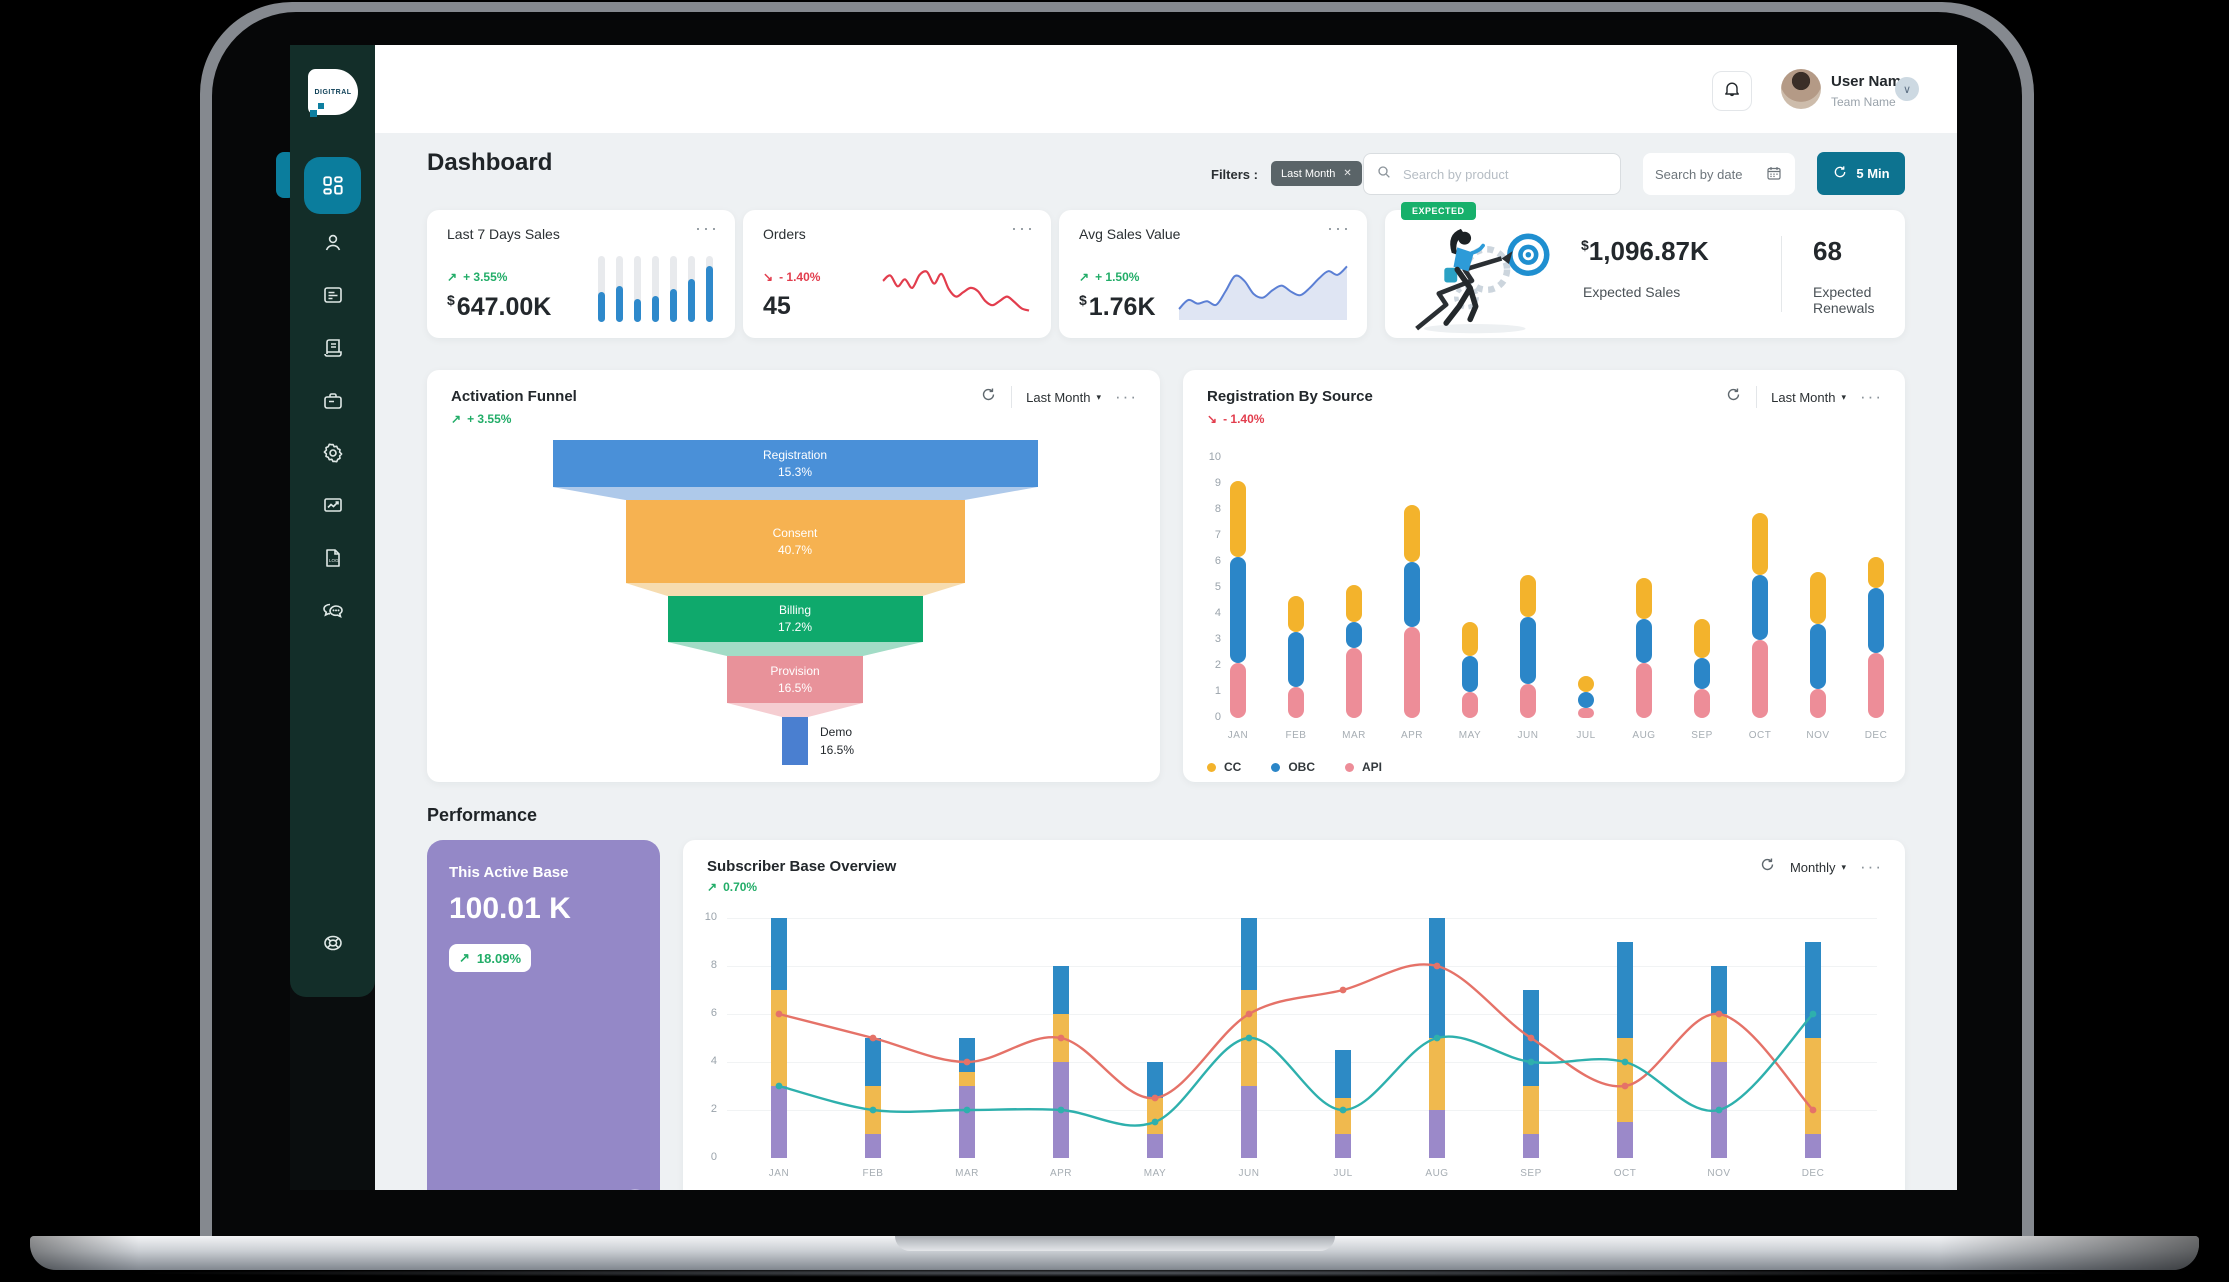  Describe the element at coordinates (332, 943) in the screenshot. I see `sidebar-item-help` at that location.